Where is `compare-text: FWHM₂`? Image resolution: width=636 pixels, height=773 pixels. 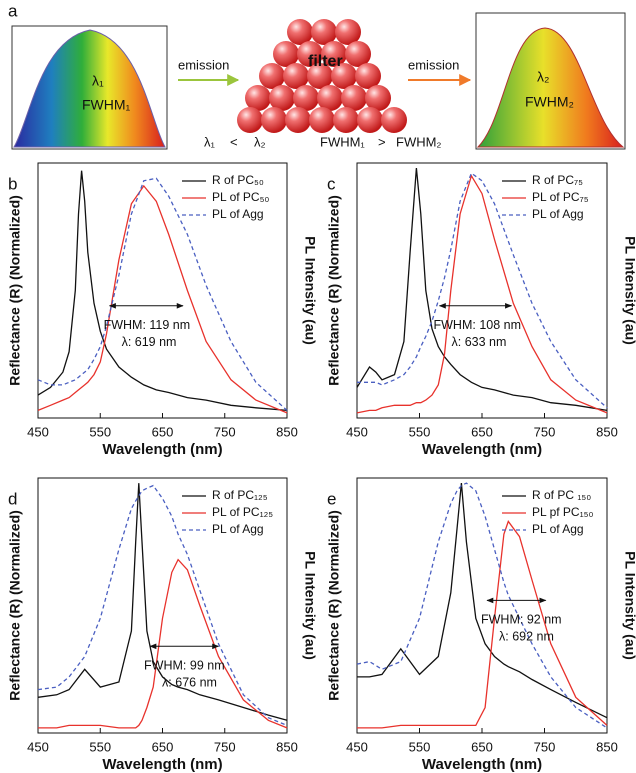
compare-text: FWHM₂ is located at coordinates (418, 141).